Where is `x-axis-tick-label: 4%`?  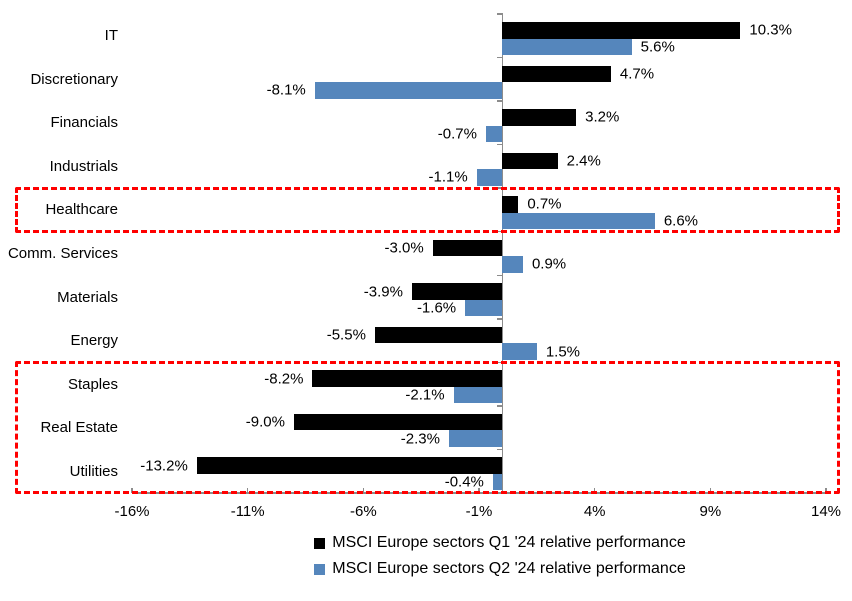 x-axis-tick-label: 4% is located at coordinates (594, 511).